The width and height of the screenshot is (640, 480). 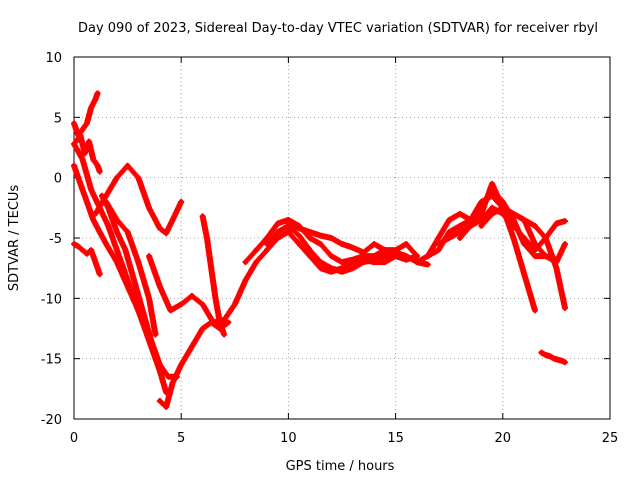 What do you see at coordinates (181, 438) in the screenshot?
I see `x-tick-label: 5` at bounding box center [181, 438].